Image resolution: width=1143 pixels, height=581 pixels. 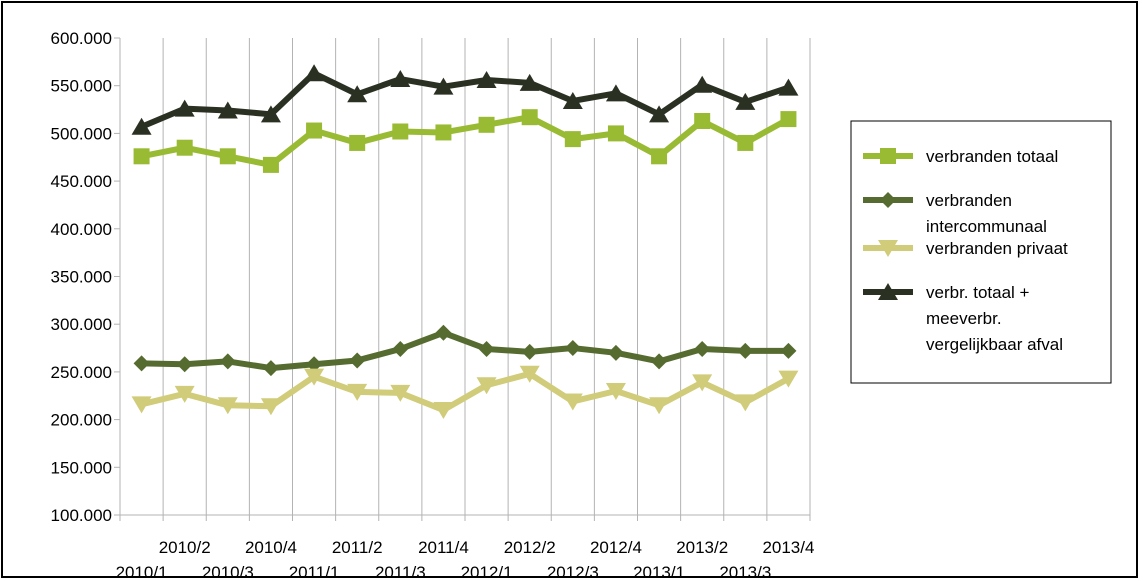 I want to click on y-tick-label: 150.000, so click(x=81, y=467).